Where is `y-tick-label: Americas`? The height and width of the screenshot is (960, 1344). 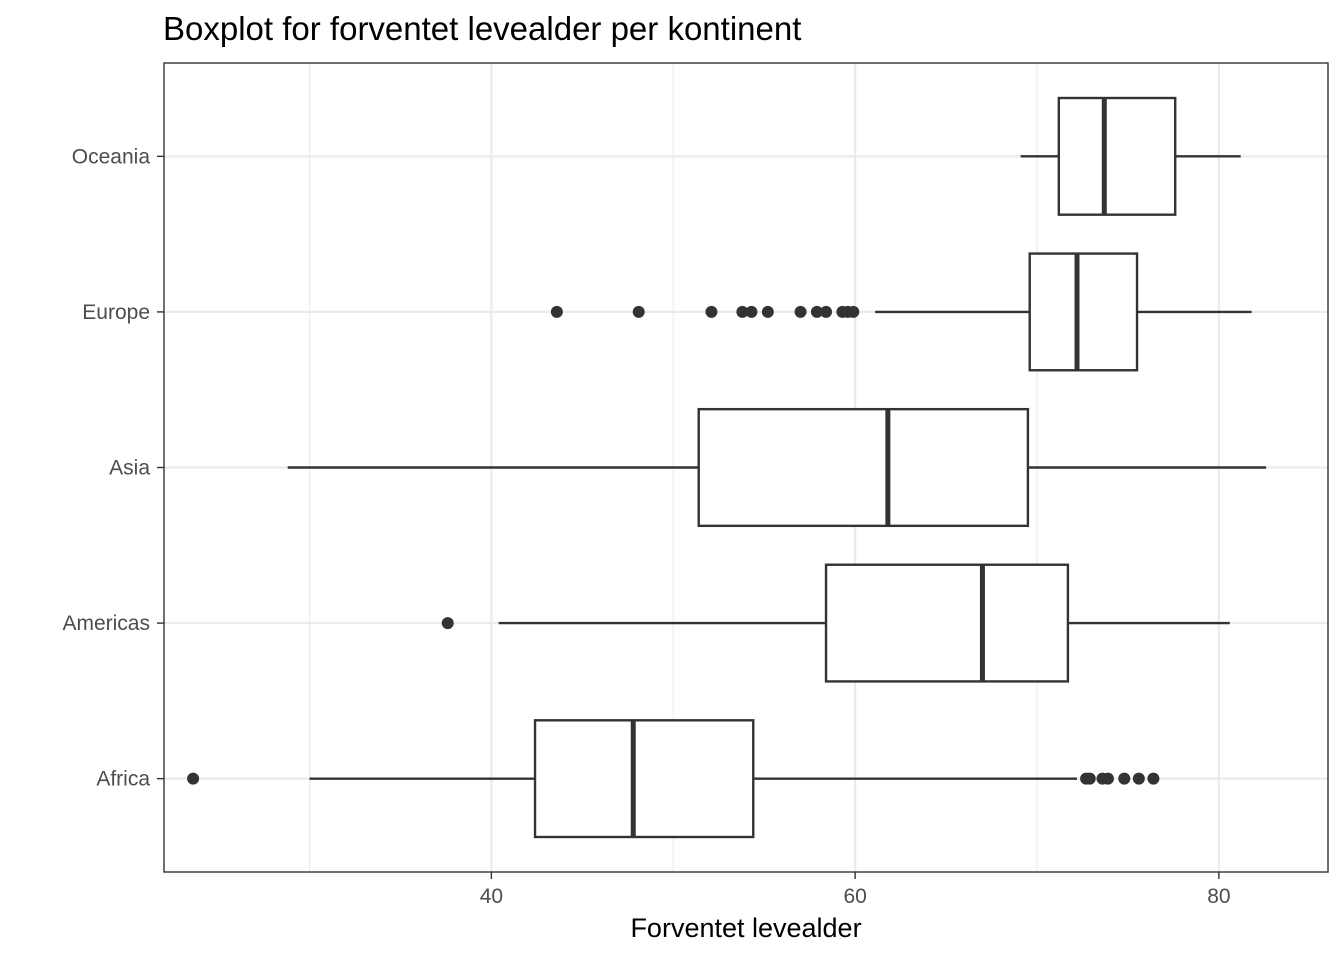 y-tick-label: Americas is located at coordinates (106, 623).